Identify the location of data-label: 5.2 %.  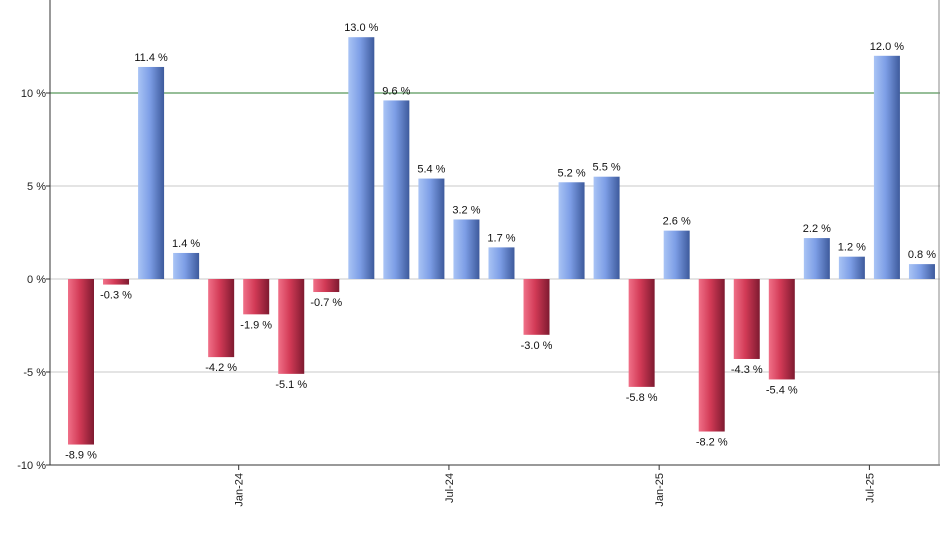
(571, 173).